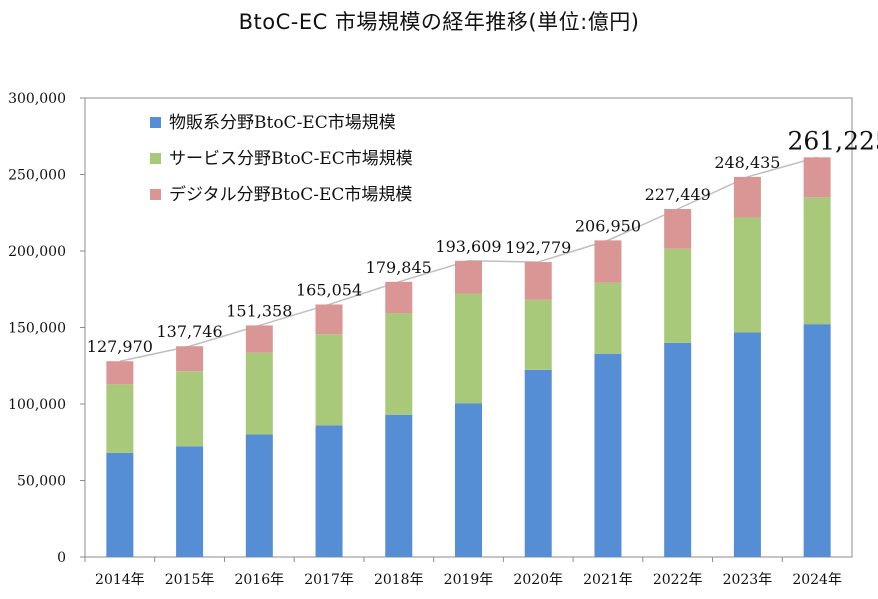  I want to click on y-tick-label: 100,000, so click(37, 405).